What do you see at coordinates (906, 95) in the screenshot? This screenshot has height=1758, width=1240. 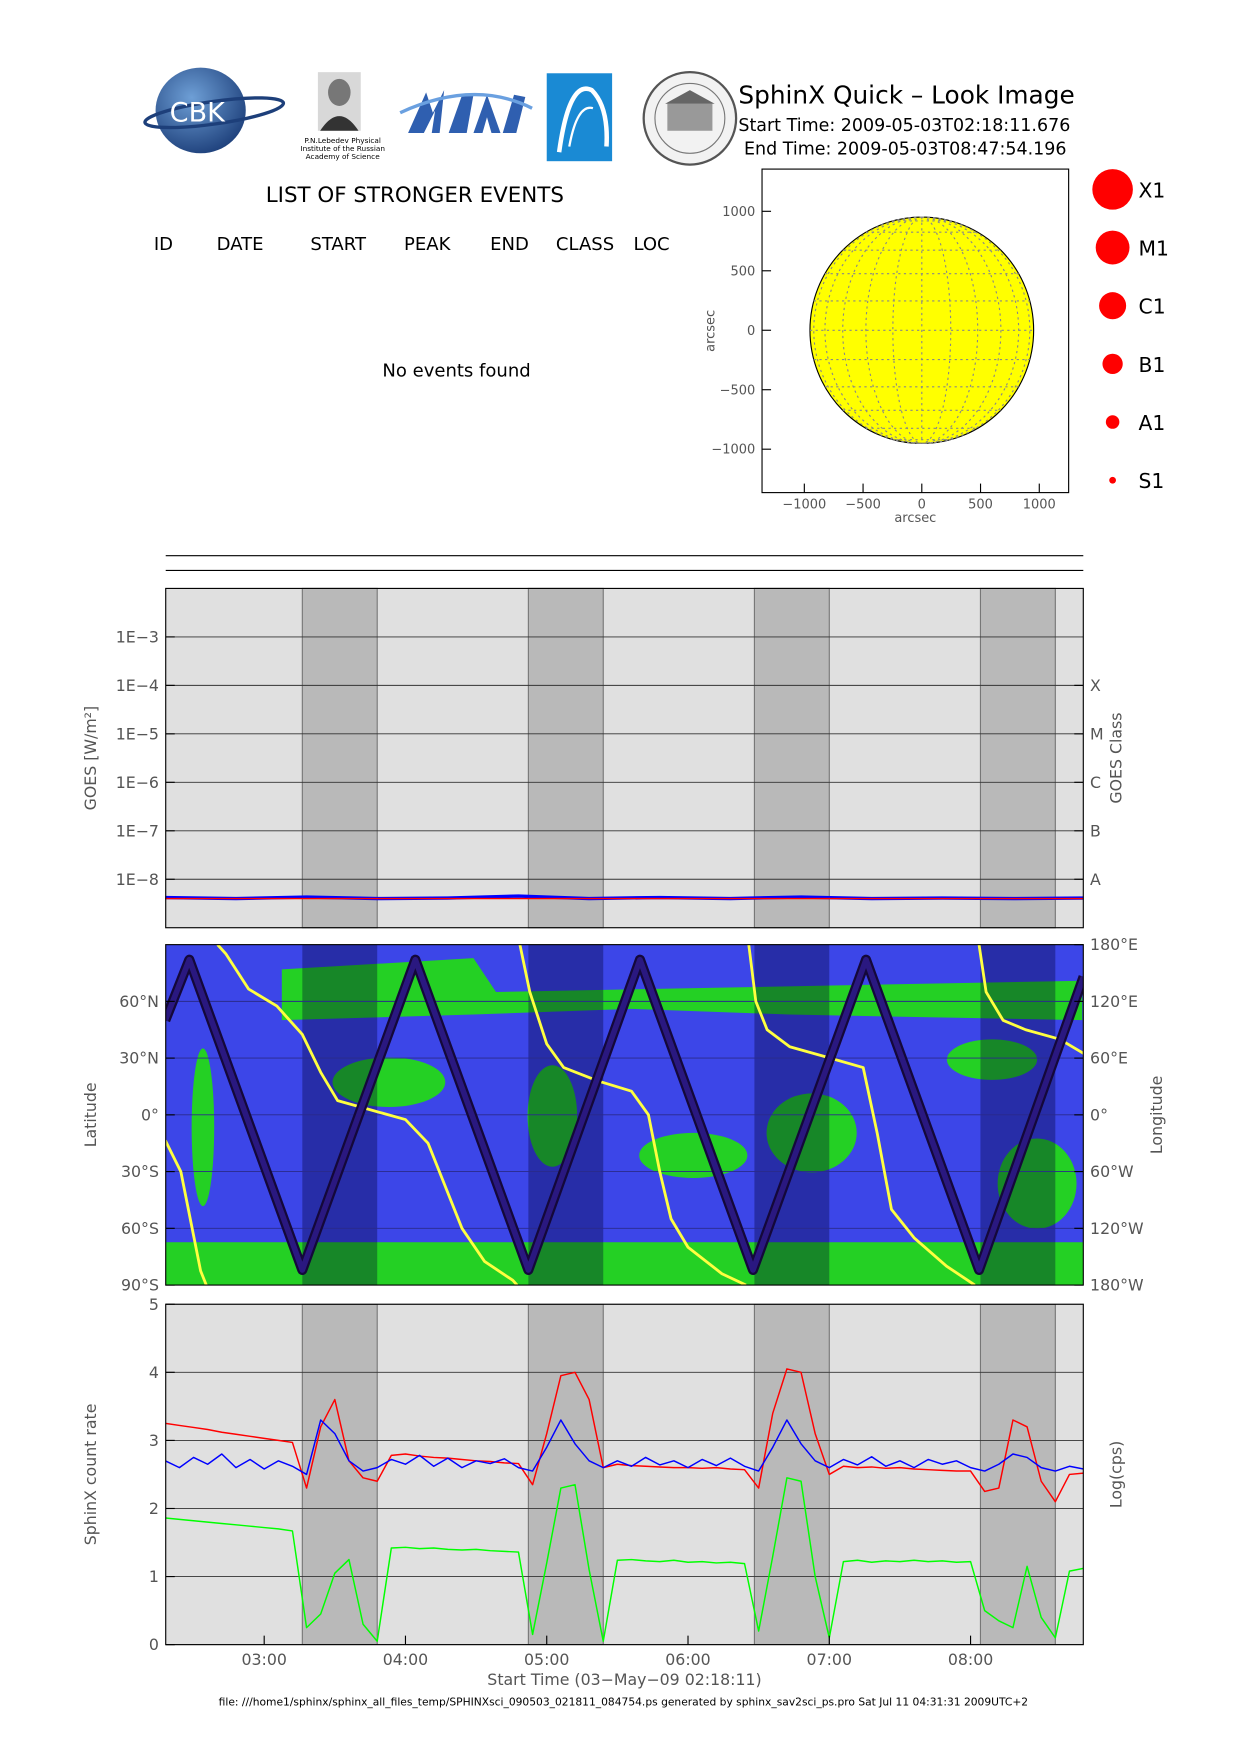 I see `page-title: SphinX Quick – Look Image` at bounding box center [906, 95].